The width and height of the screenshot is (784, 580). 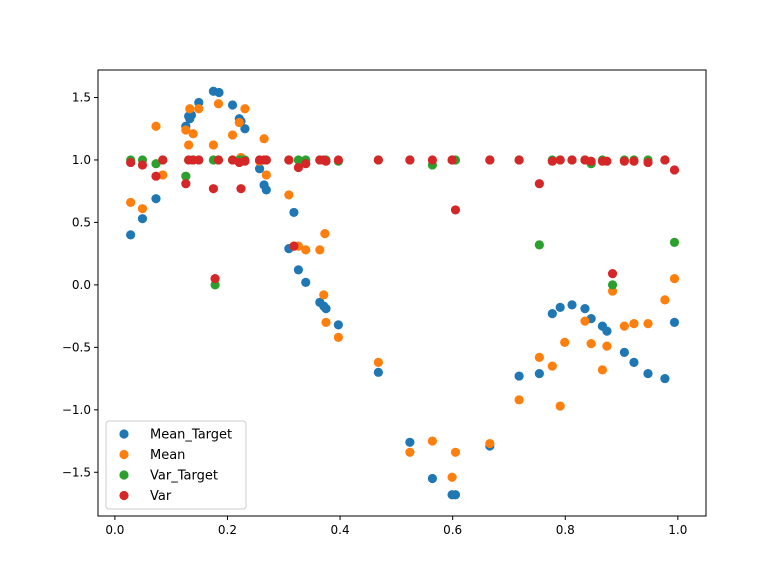 I want to click on legend-box, so click(x=176, y=465).